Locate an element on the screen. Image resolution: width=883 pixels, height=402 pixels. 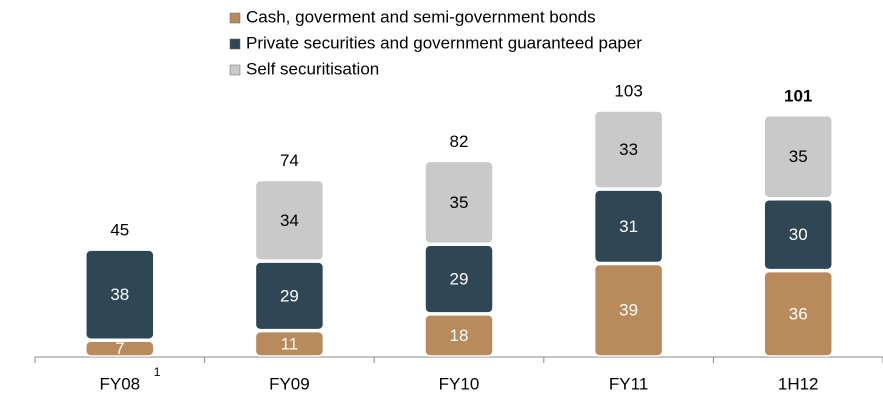
segment-label: 30 is located at coordinates (798, 234).